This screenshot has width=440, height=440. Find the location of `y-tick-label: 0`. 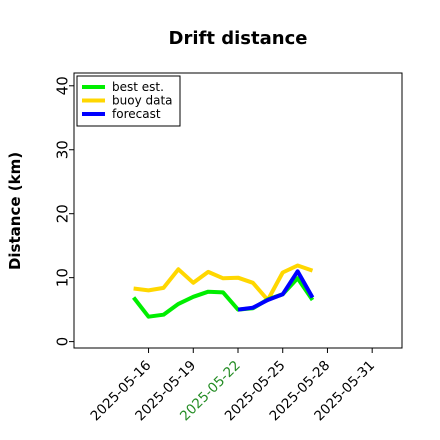

y-tick-label: 0 is located at coordinates (62, 342).